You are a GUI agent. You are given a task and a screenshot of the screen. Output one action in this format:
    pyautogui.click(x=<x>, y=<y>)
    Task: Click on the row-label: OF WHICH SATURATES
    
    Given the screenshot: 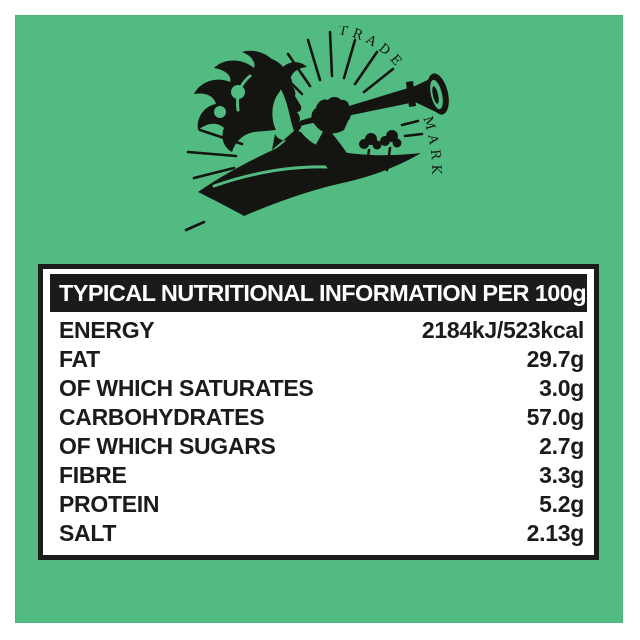 What is the action you would take?
    pyautogui.click(x=186, y=388)
    